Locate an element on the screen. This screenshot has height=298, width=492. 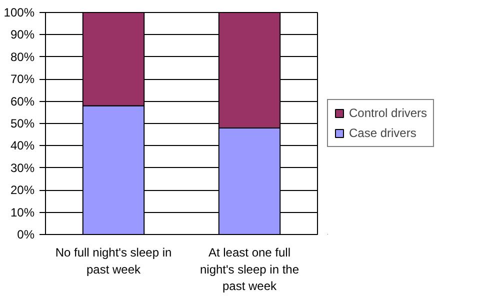
legend-label: Case drivers is located at coordinates (382, 133).